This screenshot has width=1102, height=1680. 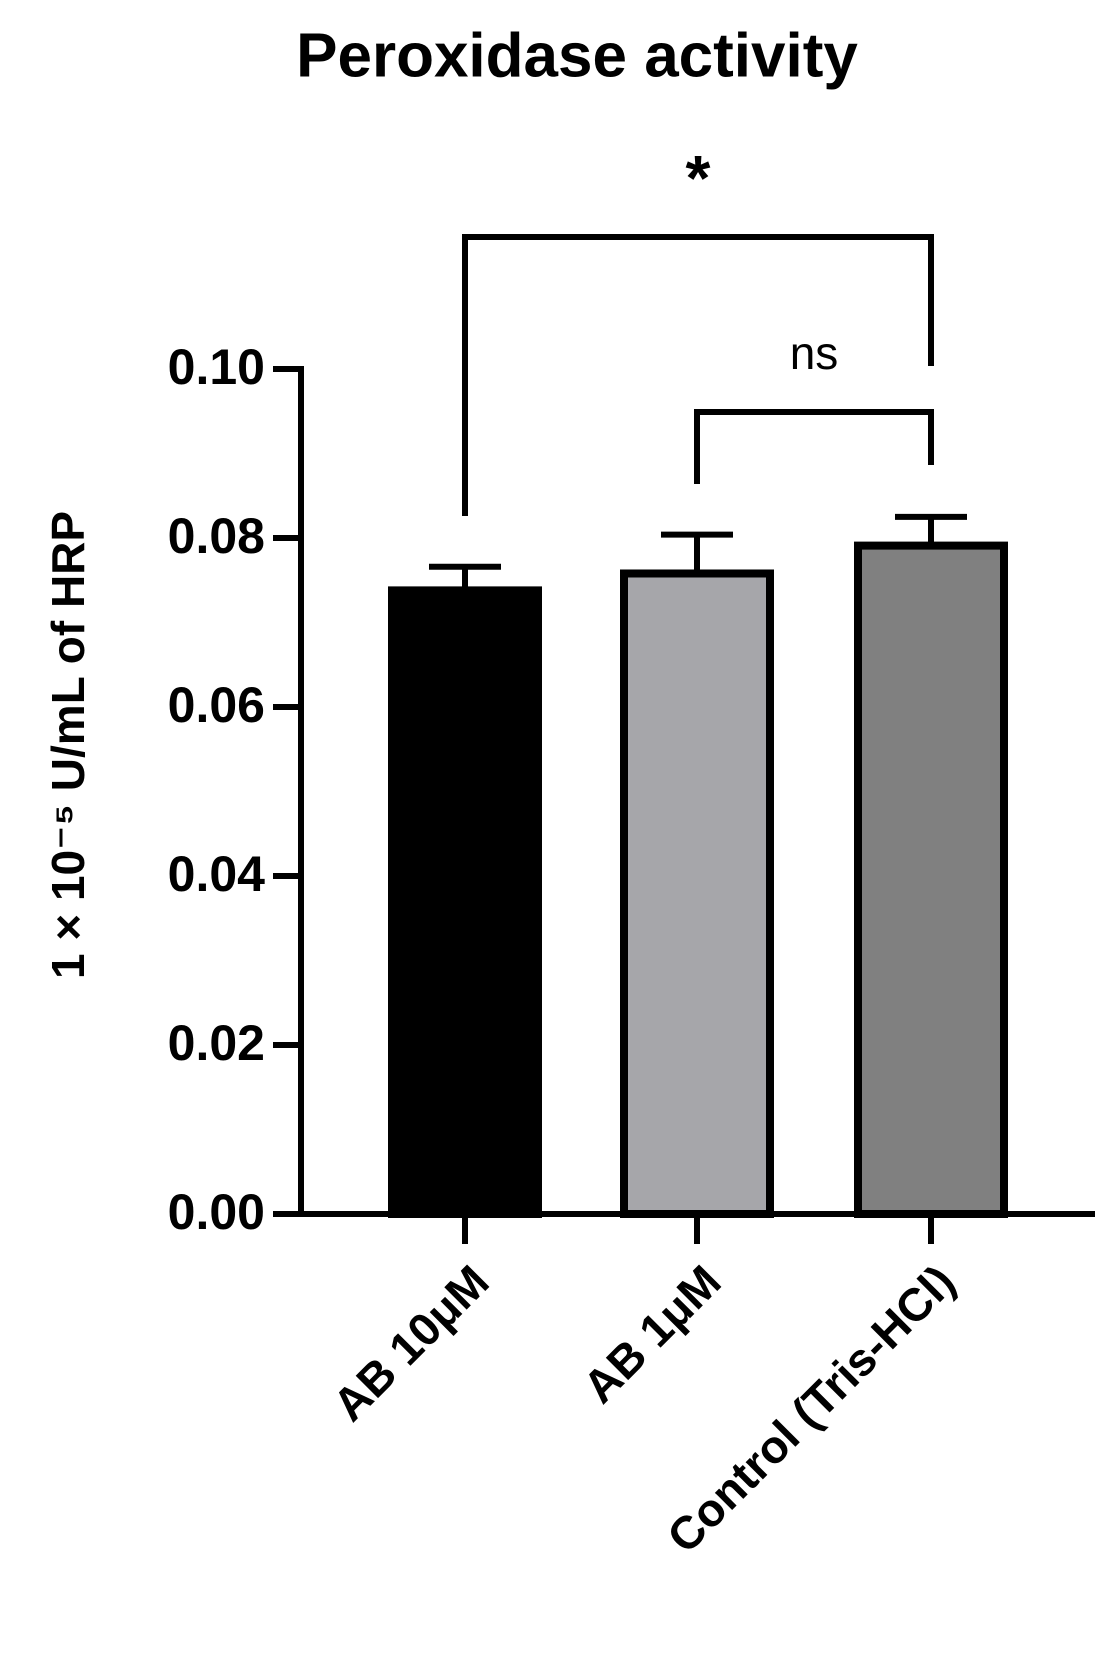 What do you see at coordinates (577, 55) in the screenshot?
I see `chart-title: Peroxidase activity` at bounding box center [577, 55].